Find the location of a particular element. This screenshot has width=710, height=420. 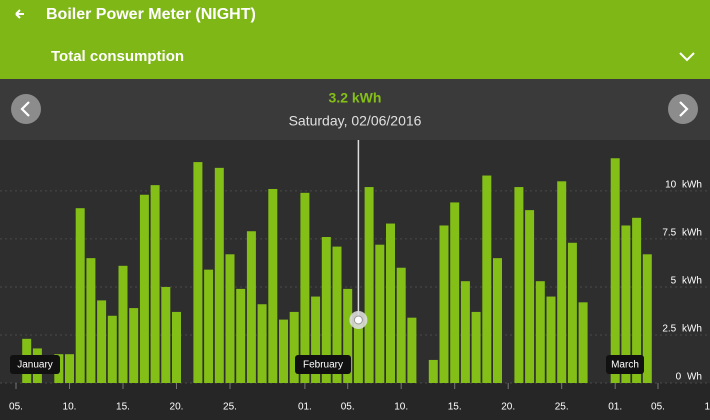

y-tick-label: 10 kWh is located at coordinates (683, 185).